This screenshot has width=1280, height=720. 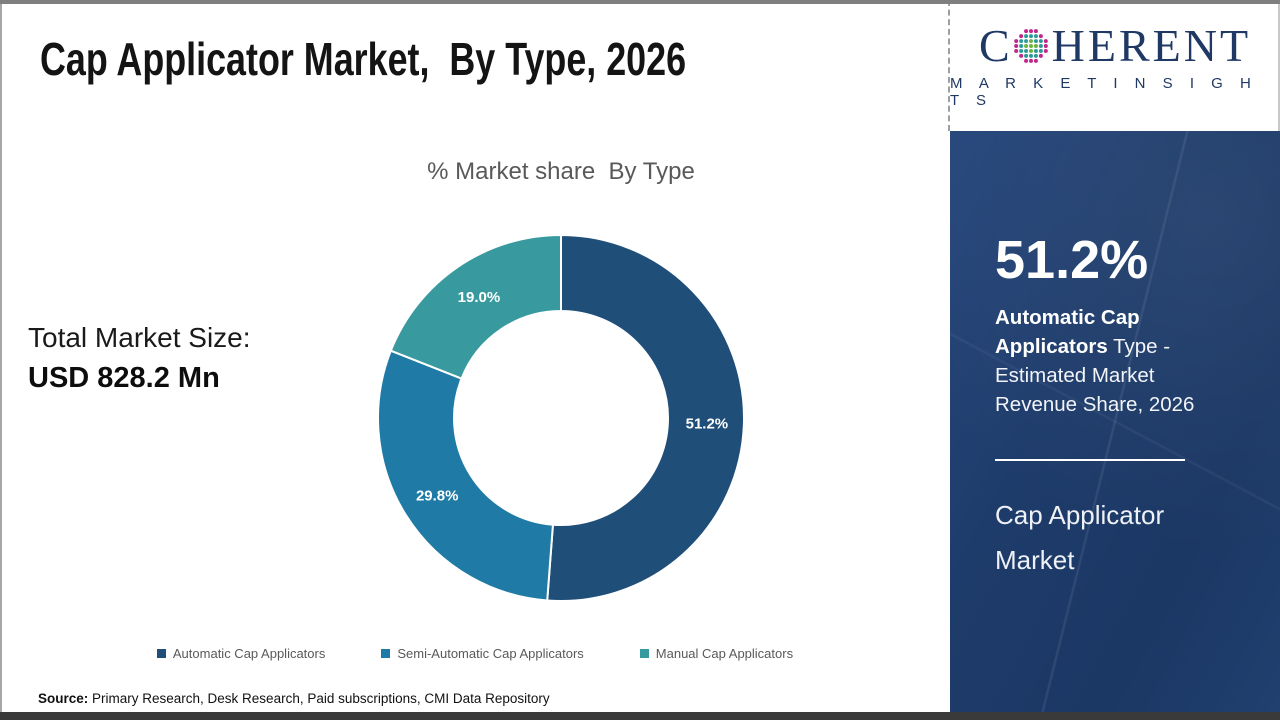 What do you see at coordinates (139, 358) in the screenshot?
I see `total-market-size-block: Total Market Size: USD 828.2 Mn` at bounding box center [139, 358].